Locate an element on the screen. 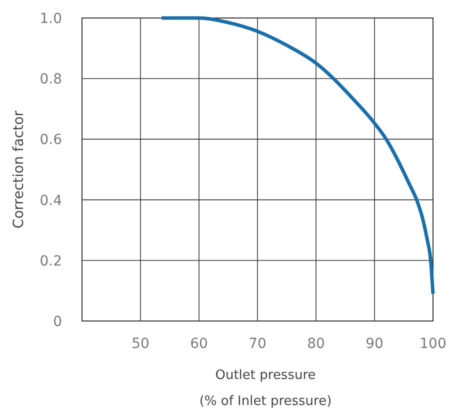  y-tick-label: 0.8 is located at coordinates (51, 80).